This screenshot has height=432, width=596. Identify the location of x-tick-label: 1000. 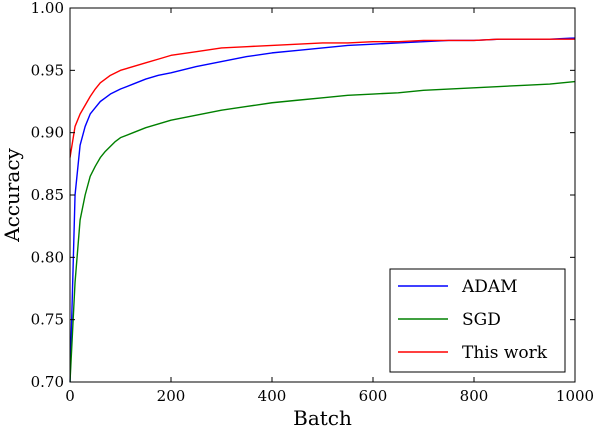
(575, 396).